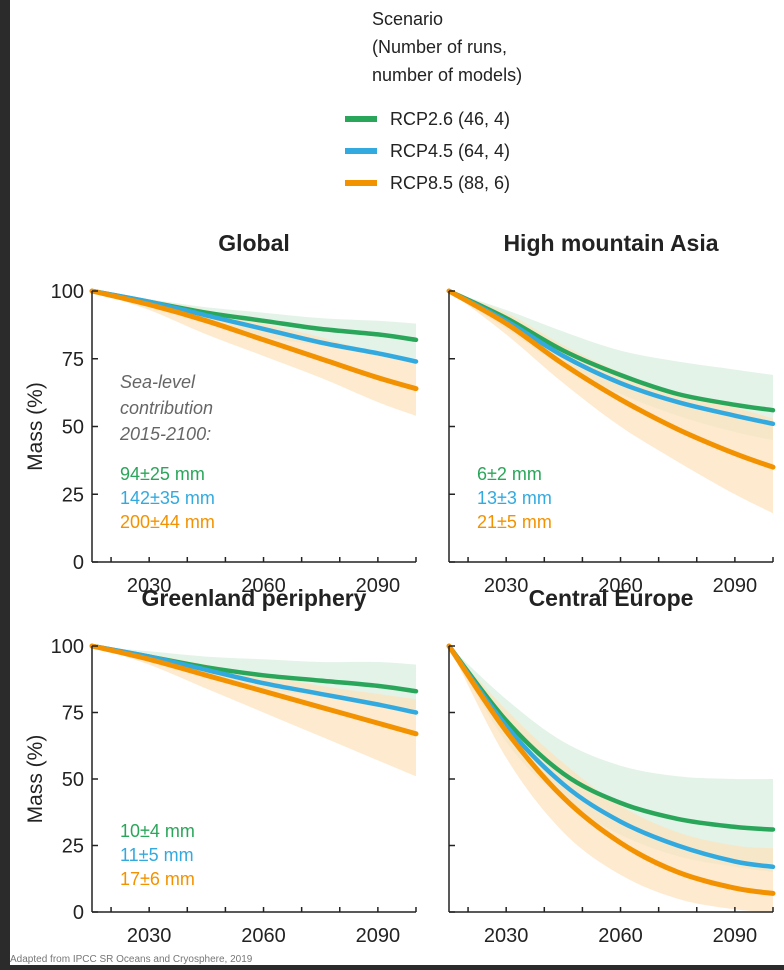 The image size is (784, 970). I want to click on legend-label-rcp45: RCP4.5 (64, 4), so click(450, 151).